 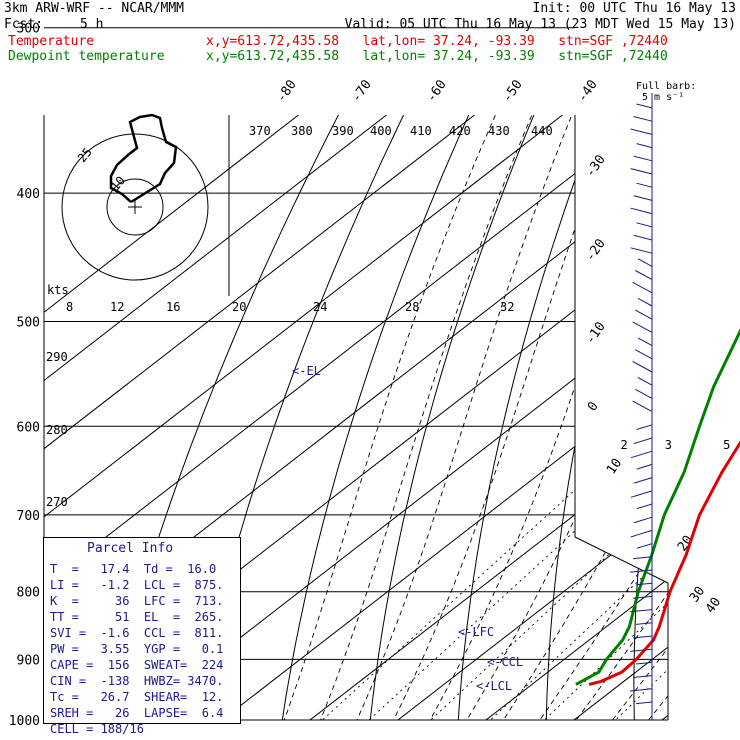 I want to click on parcel-info-title: Parcel Info, so click(x=130, y=548).